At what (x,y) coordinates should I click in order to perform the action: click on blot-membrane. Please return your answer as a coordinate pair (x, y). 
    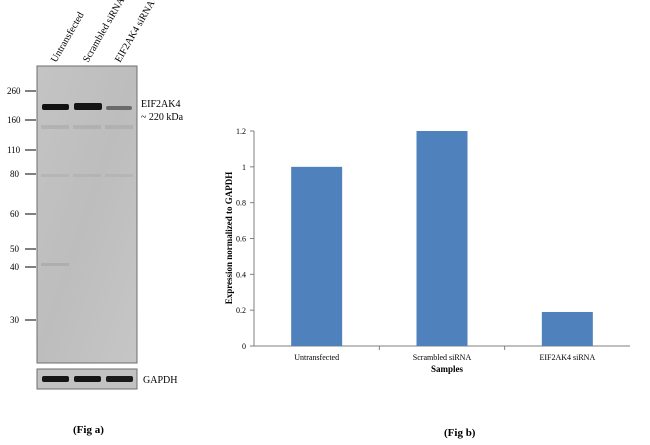
    Looking at the image, I should click on (87, 214).